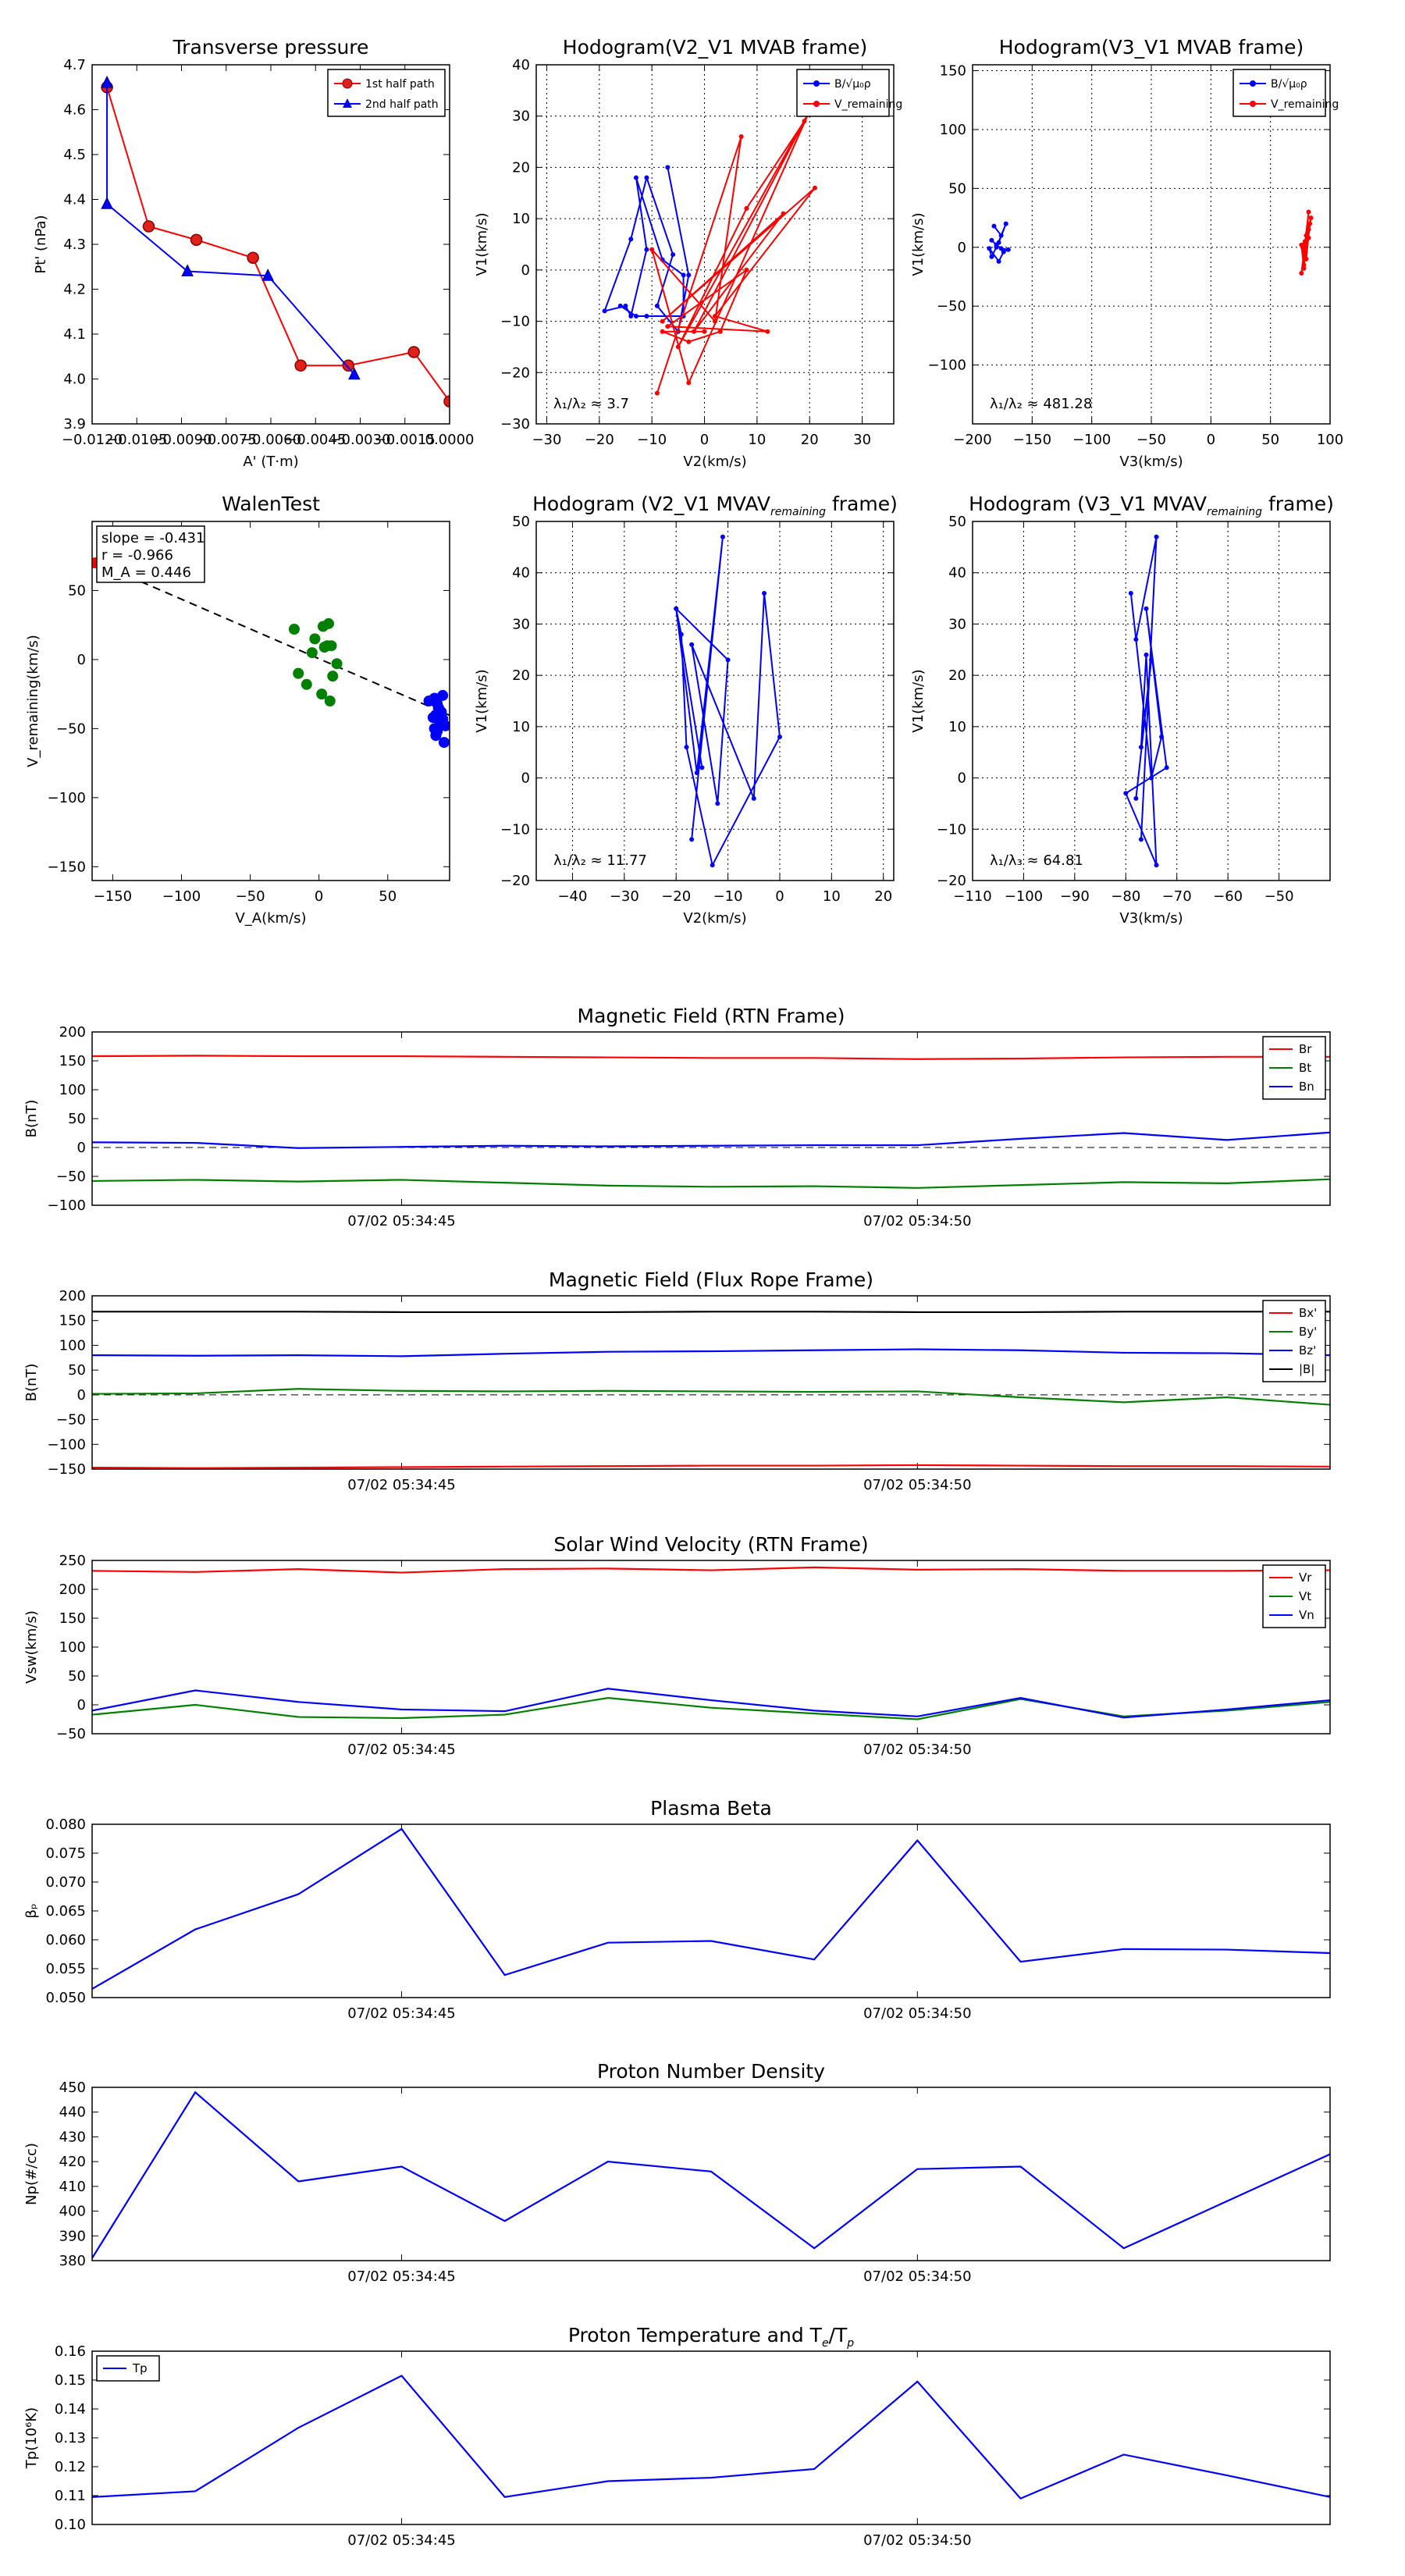 Image resolution: width=1405 pixels, height=2576 pixels. What do you see at coordinates (270, 919) in the screenshot?
I see `x-axis-label: V_A(km/s)` at bounding box center [270, 919].